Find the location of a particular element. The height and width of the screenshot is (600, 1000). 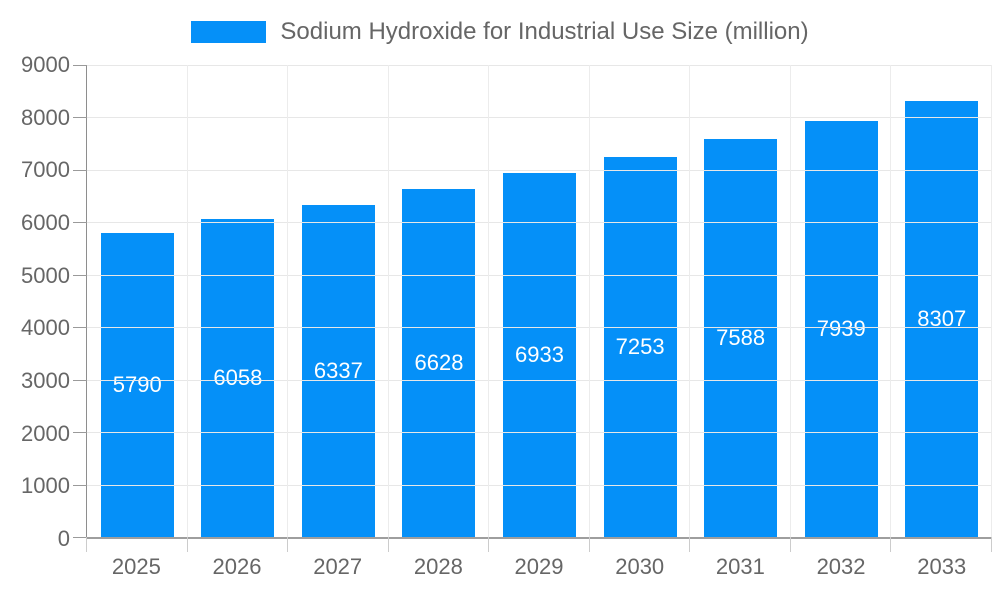

bar: 6337 is located at coordinates (338, 370).